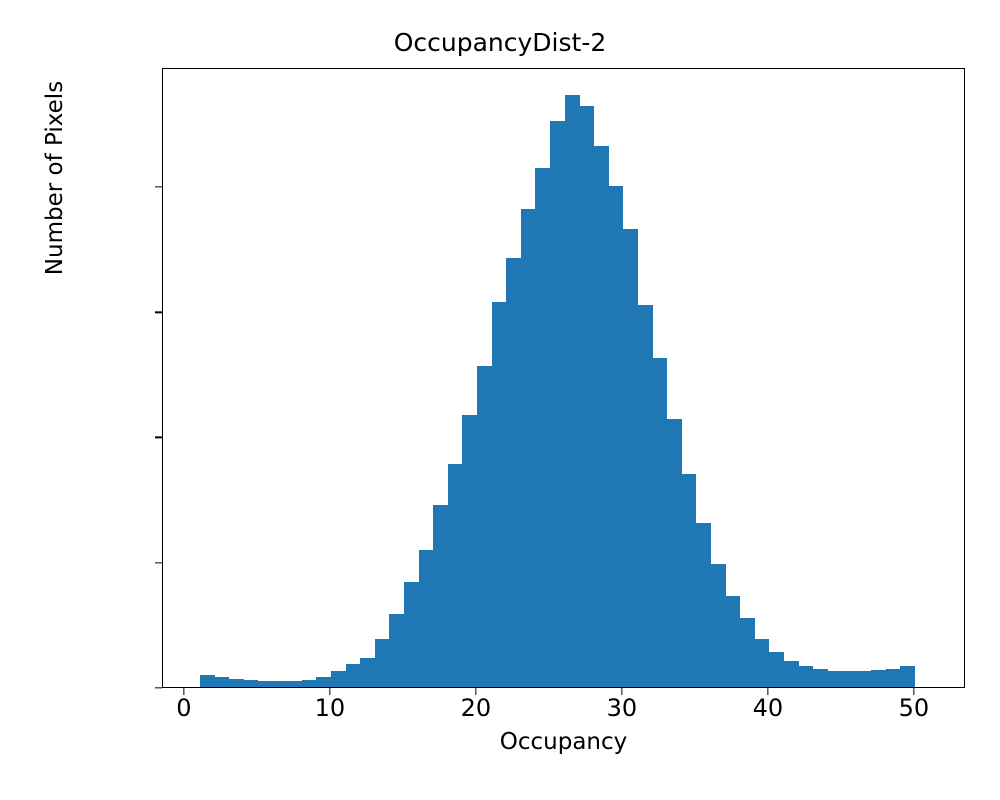  Describe the element at coordinates (563, 742) in the screenshot. I see `x-axis-label: Occupancy` at that location.